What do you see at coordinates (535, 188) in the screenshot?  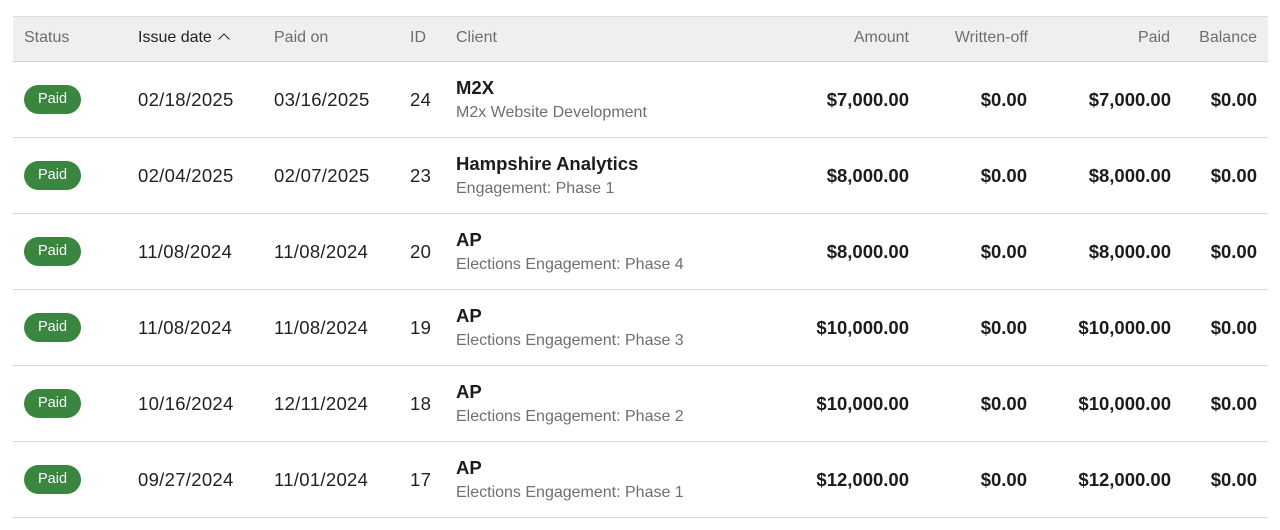 I see `invoice-description: Engagement: Phase 1` at bounding box center [535, 188].